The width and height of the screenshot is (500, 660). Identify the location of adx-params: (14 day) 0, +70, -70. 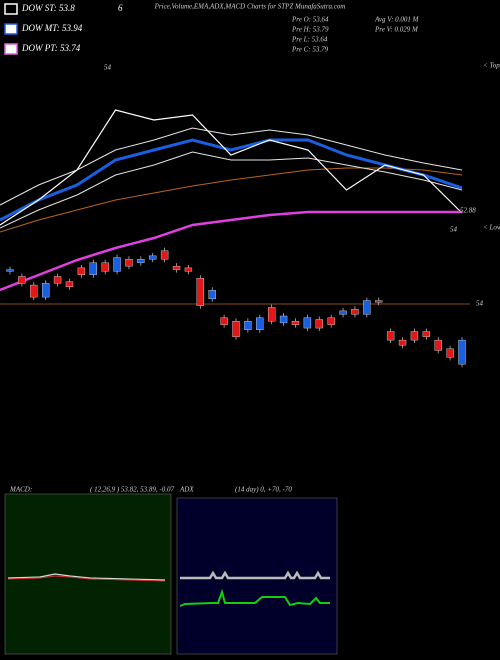
(263, 490).